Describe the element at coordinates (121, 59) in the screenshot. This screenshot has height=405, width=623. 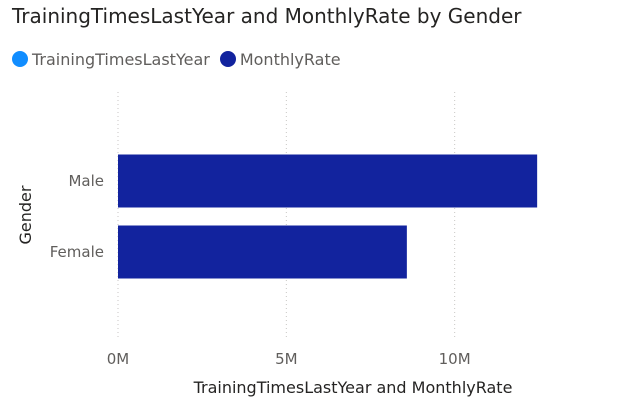
I see `legend-label-training-times: TrainingTimesLastYear` at that location.